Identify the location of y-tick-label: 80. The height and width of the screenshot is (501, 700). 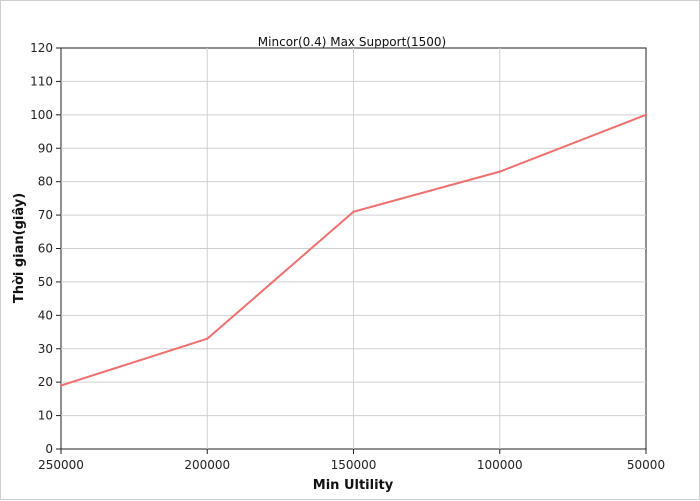
(45, 182).